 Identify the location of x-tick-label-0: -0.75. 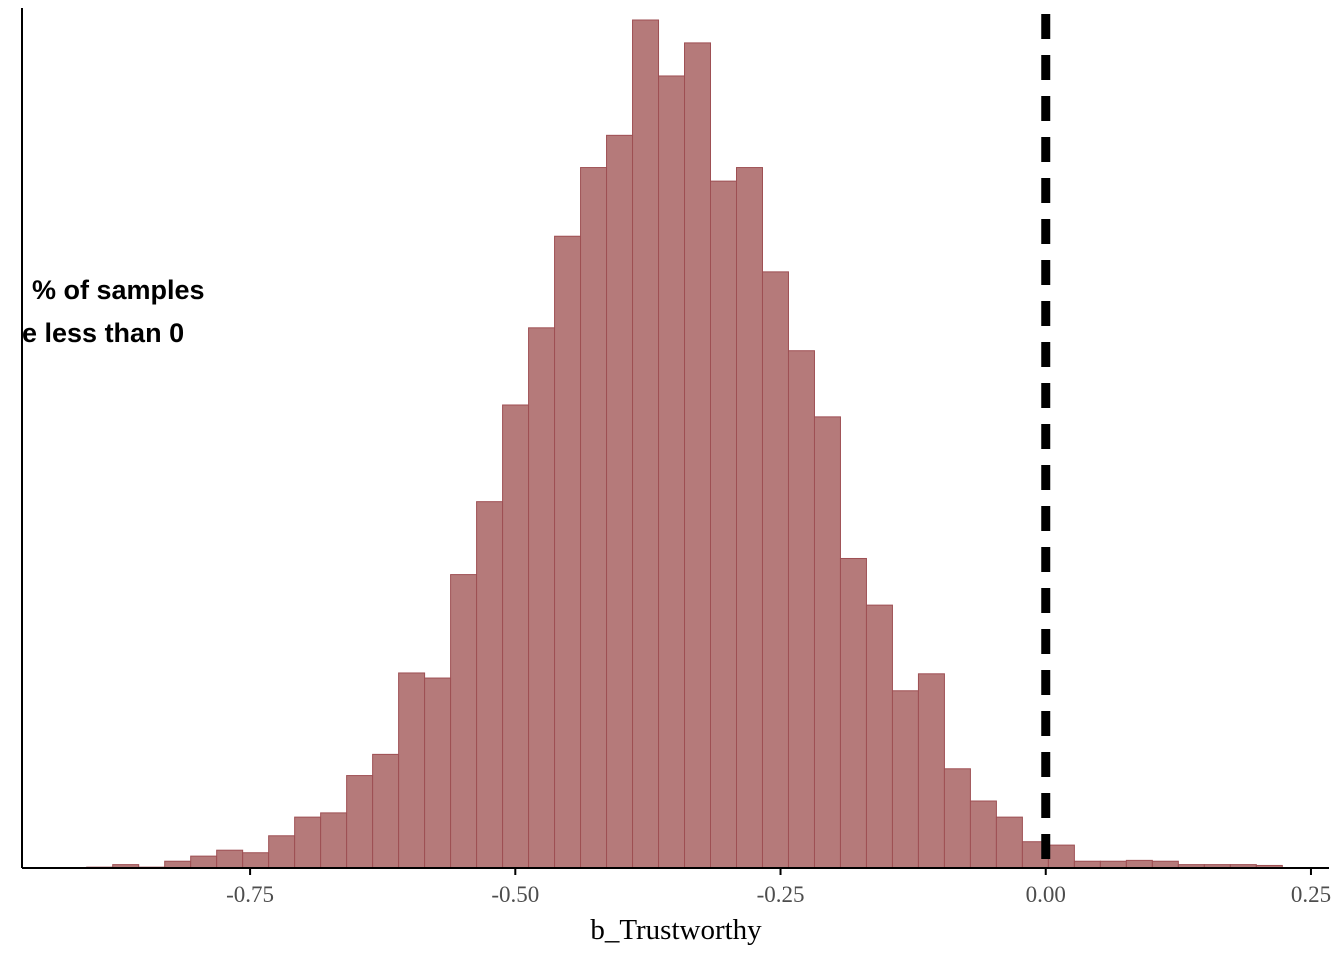
(250, 894).